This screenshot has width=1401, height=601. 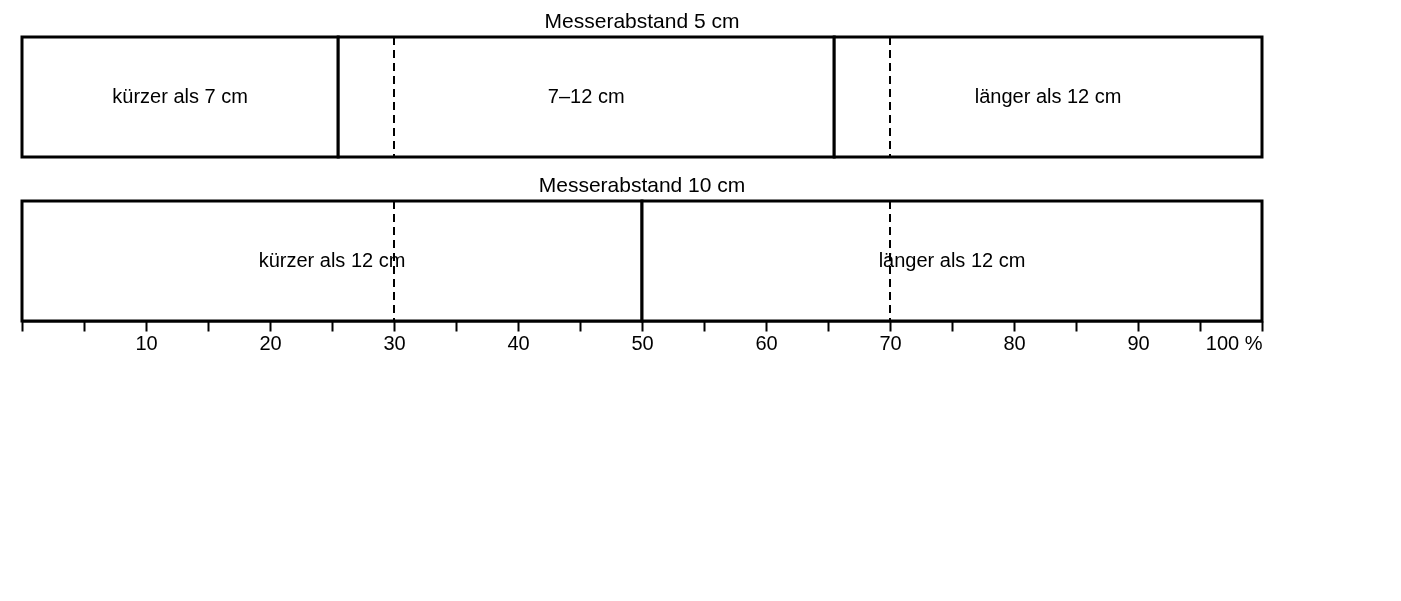 I want to click on chart-title: Messerabstand 10 cm, so click(x=642, y=184).